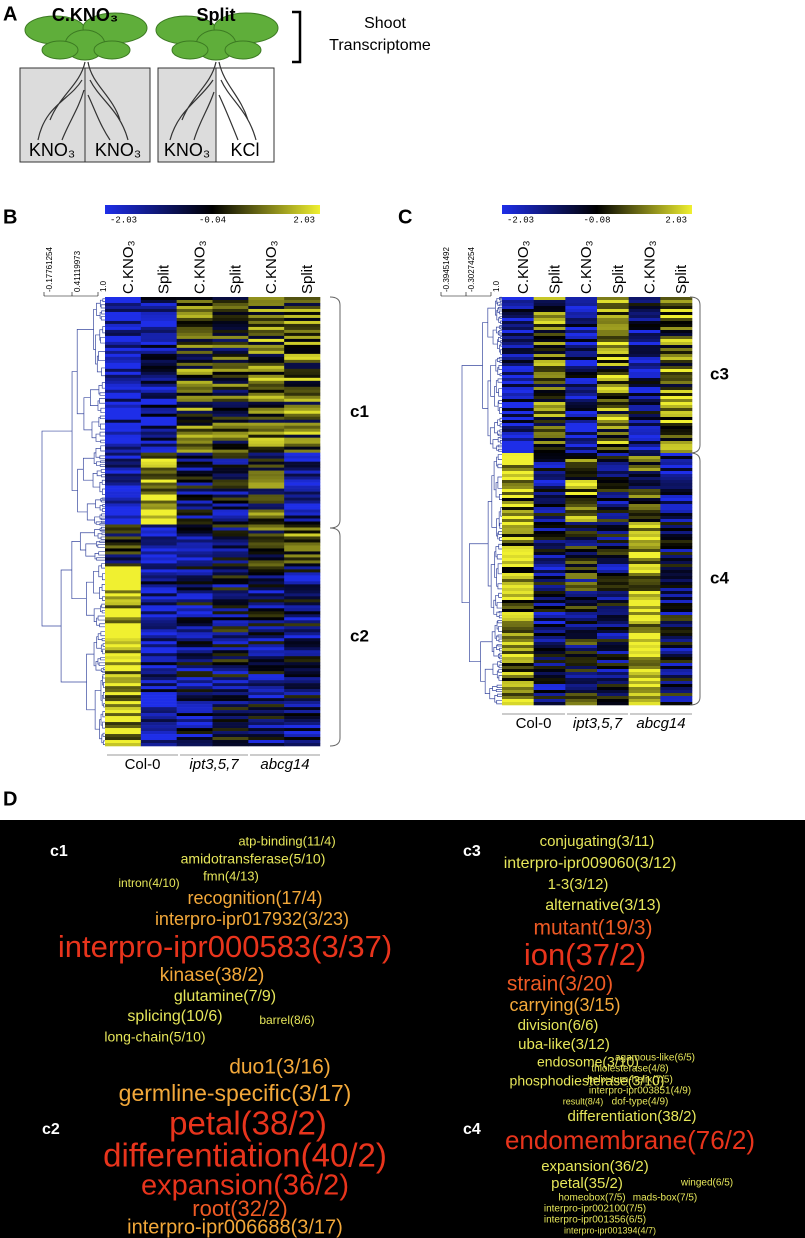 This screenshot has width=805, height=1238. I want to click on column-label: Split, so click(164, 279).